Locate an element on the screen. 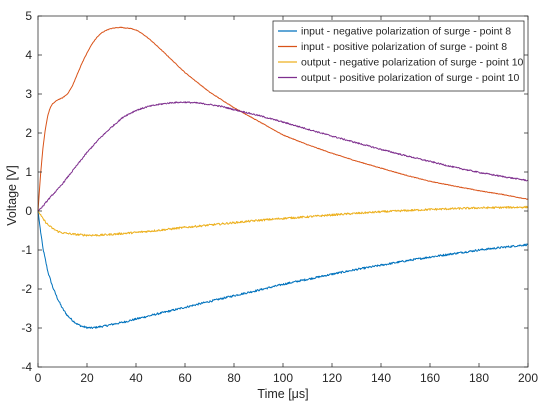 The image size is (550, 412). x-tick-label: 0 is located at coordinates (38, 378).